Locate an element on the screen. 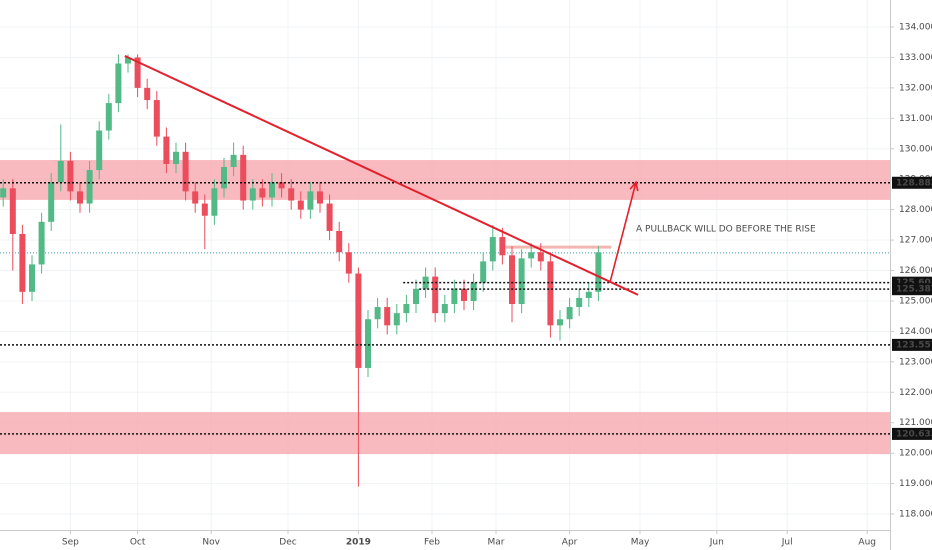 Image resolution: width=932 pixels, height=550 pixels. x-tick-label: Jul is located at coordinates (787, 543).